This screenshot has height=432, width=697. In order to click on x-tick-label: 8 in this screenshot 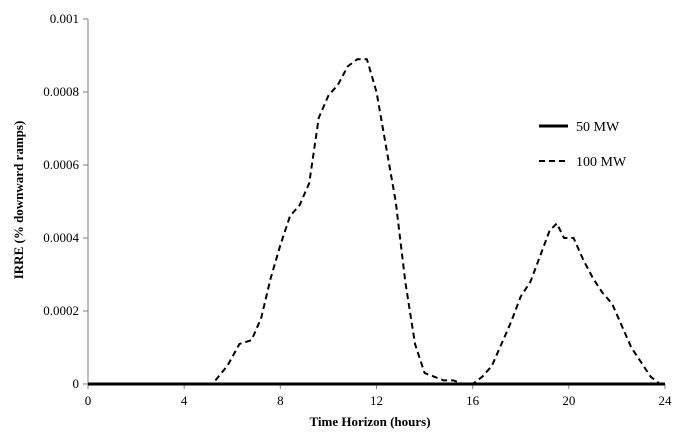, I will do `click(280, 400)`.